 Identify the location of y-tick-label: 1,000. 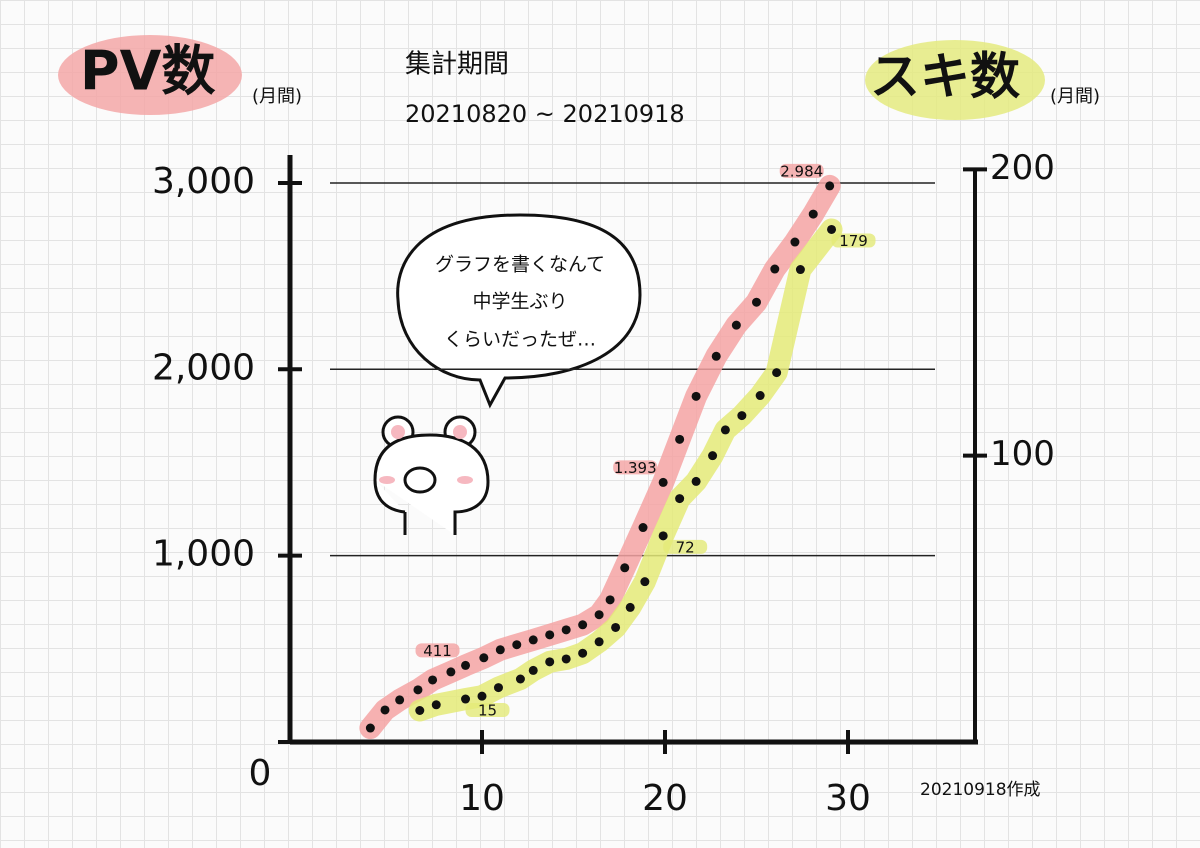
(203, 554).